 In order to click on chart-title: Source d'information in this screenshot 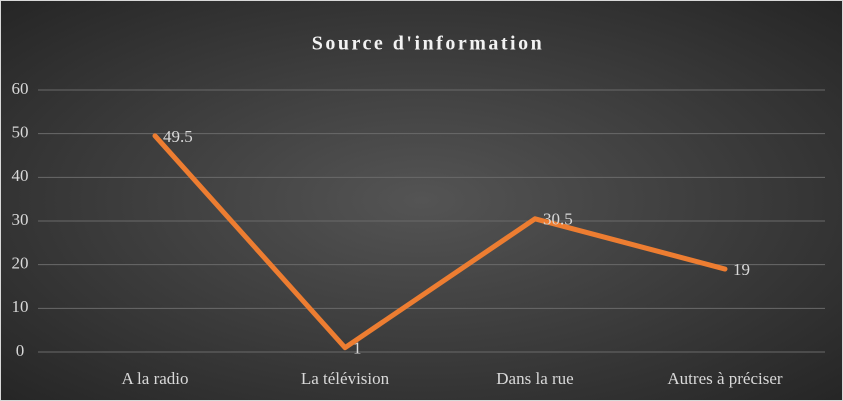, I will do `click(428, 44)`.